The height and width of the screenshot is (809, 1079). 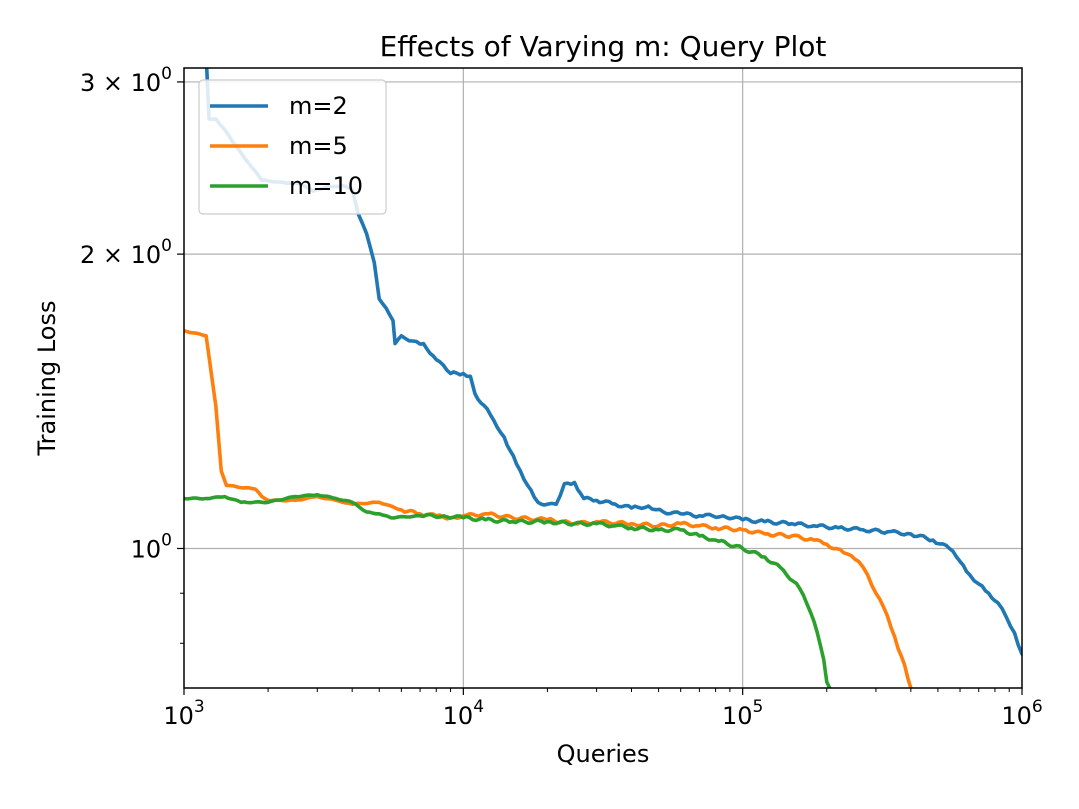 I want to click on y-tick-label: 3 × 100, so click(x=126, y=80).